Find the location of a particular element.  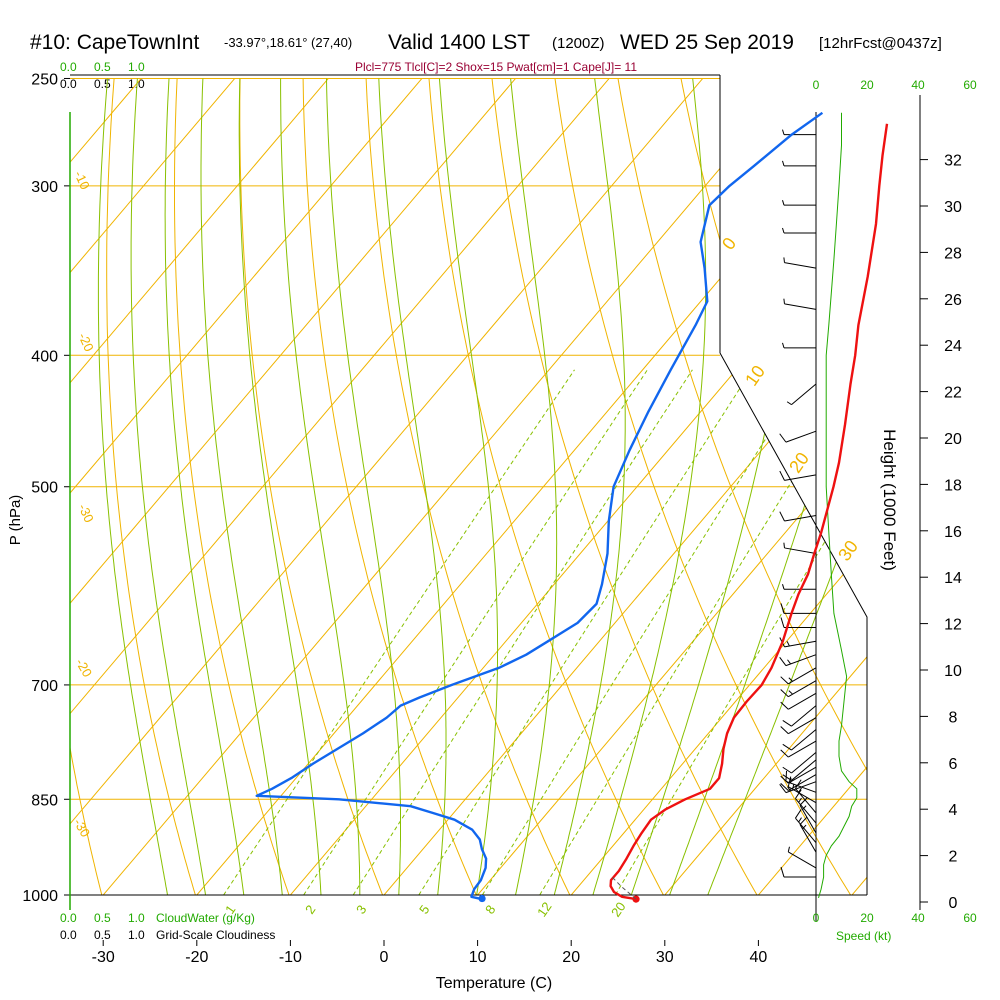

mixing-ratio-label: 12 is located at coordinates (544, 909).